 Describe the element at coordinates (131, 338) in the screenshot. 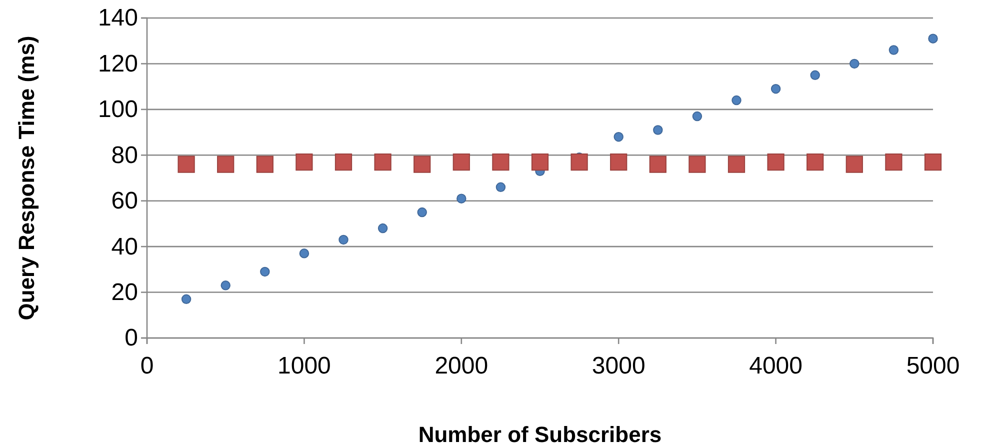

I see `y-tick-label: 0` at that location.